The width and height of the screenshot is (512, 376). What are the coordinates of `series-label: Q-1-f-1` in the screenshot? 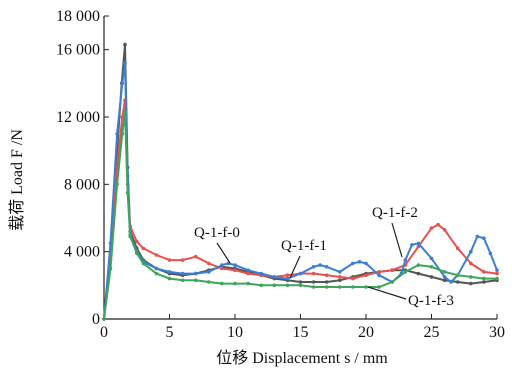 It's located at (304, 246).